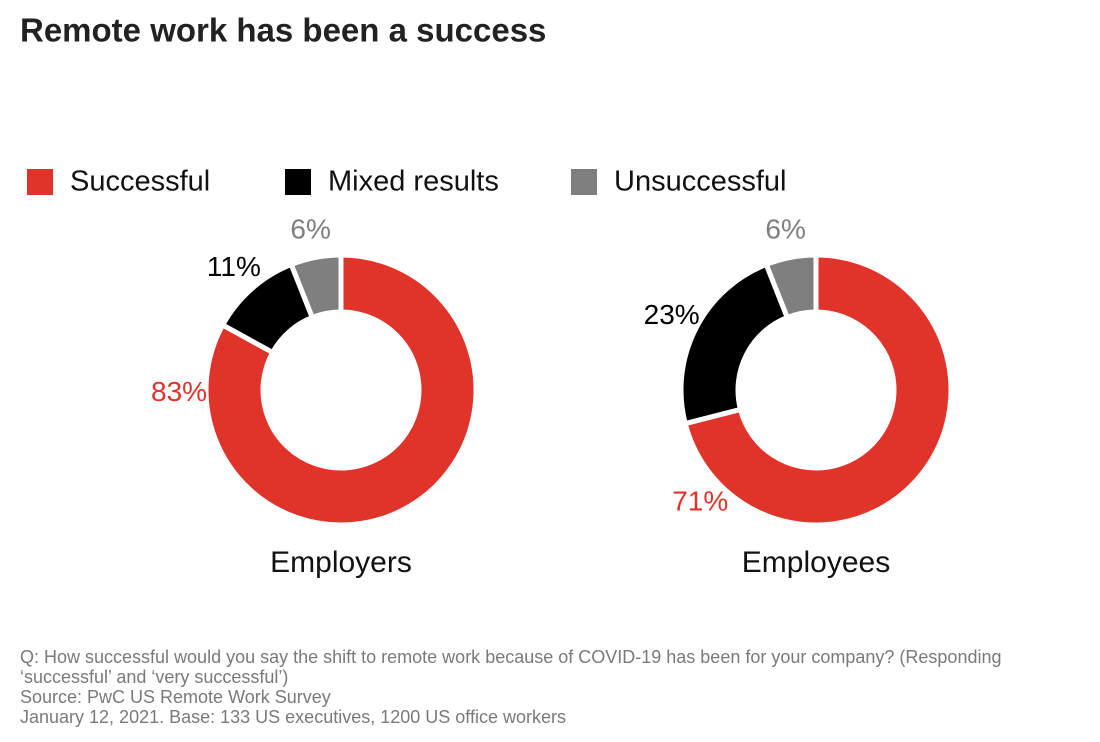 The image size is (1100, 742). I want to click on value-label: 71%, so click(700, 501).